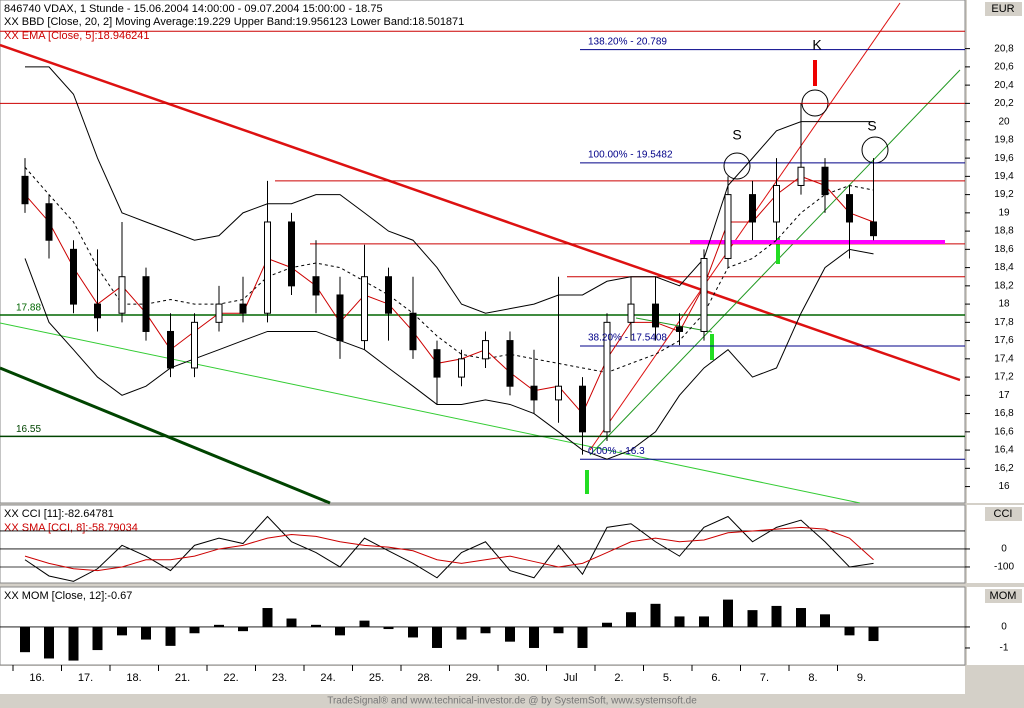  I want to click on channel-line, so click(674, 325).